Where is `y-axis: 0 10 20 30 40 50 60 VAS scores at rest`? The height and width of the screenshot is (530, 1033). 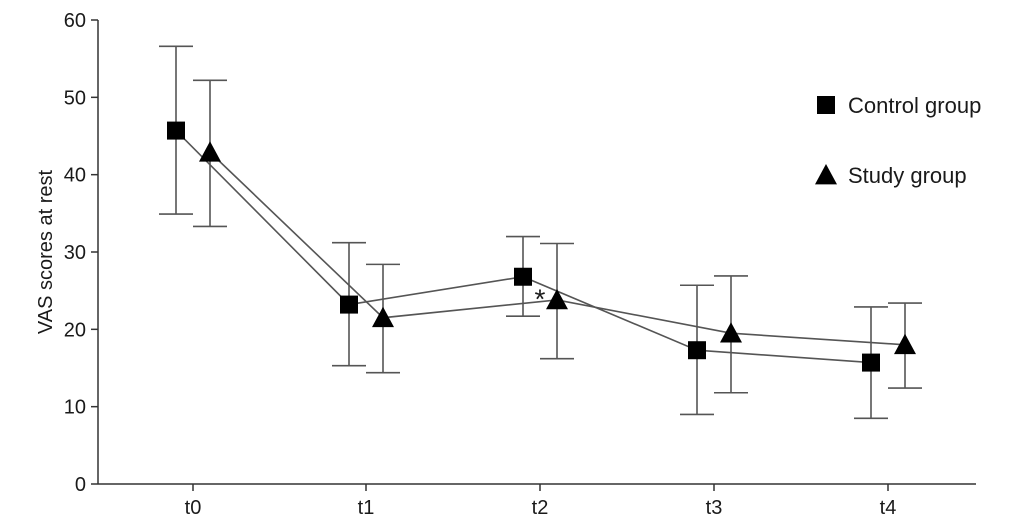 y-axis: 0 10 20 30 40 50 60 VAS scores at rest is located at coordinates (67, 253).